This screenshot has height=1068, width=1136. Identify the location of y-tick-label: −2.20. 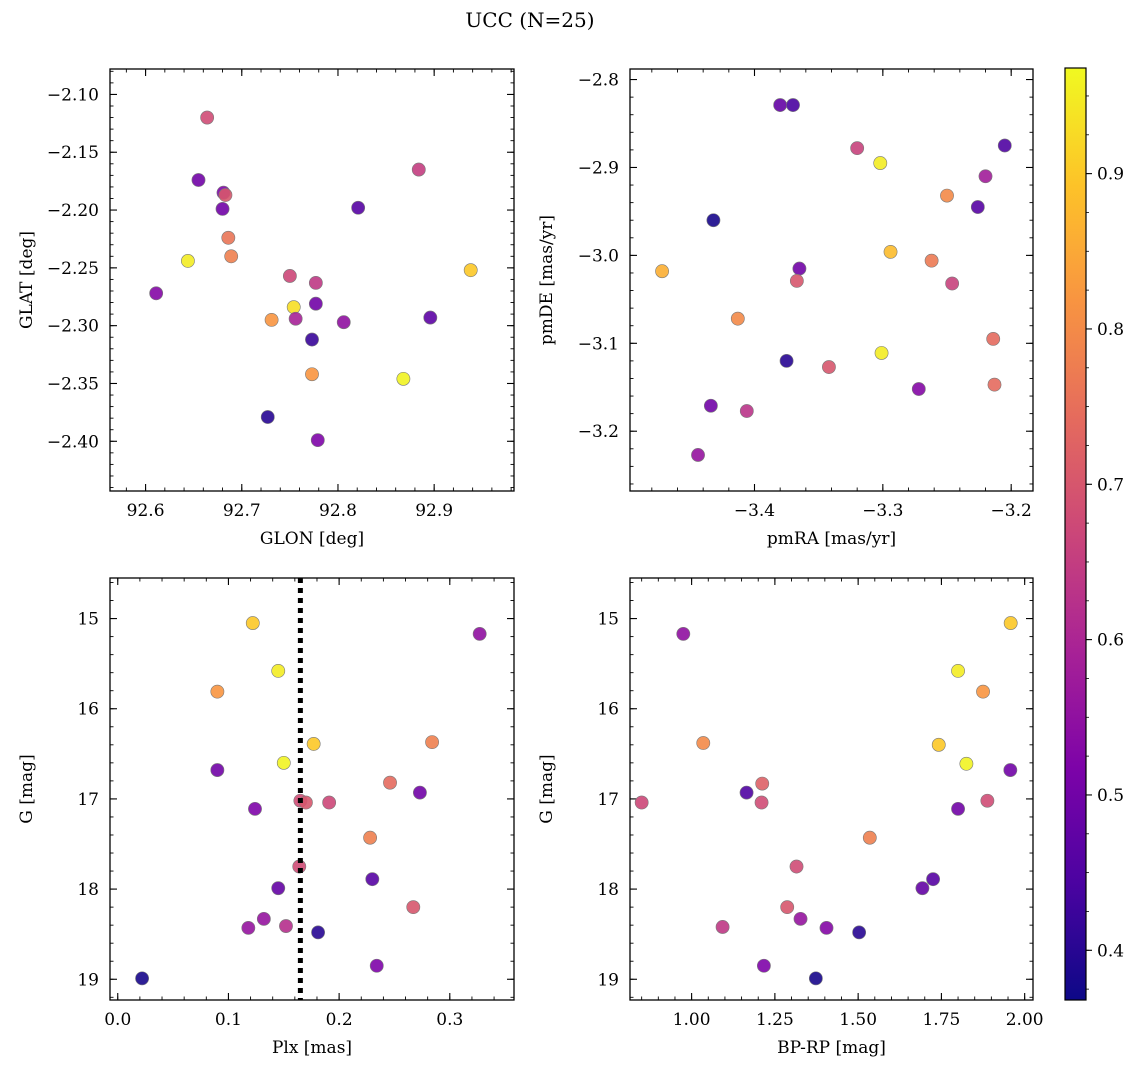
(73, 211).